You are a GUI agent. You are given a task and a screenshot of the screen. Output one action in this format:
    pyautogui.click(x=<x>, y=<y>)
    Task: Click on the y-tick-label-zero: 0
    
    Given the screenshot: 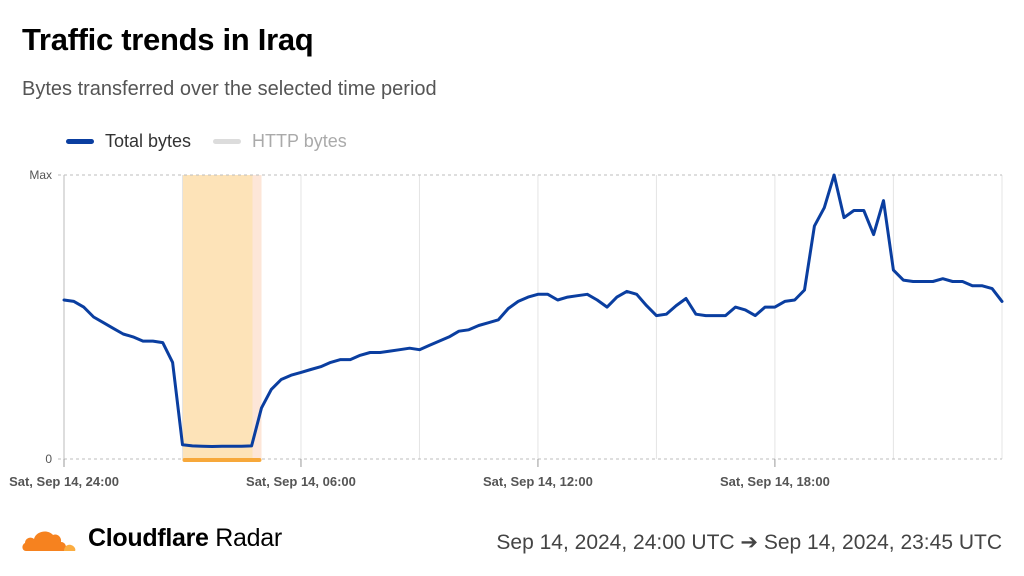 What is the action you would take?
    pyautogui.click(x=48, y=459)
    